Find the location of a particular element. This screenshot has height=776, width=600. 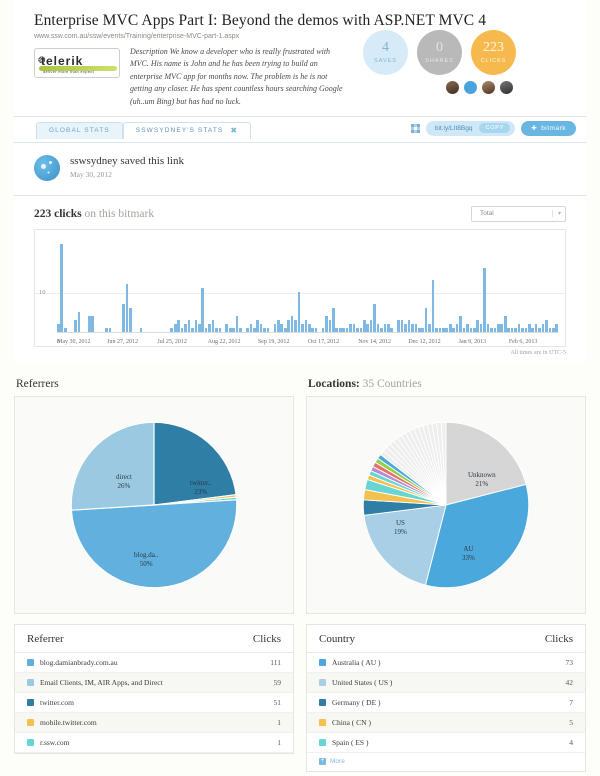

table-row: Germany ( DE ) 7 is located at coordinates (446, 703).